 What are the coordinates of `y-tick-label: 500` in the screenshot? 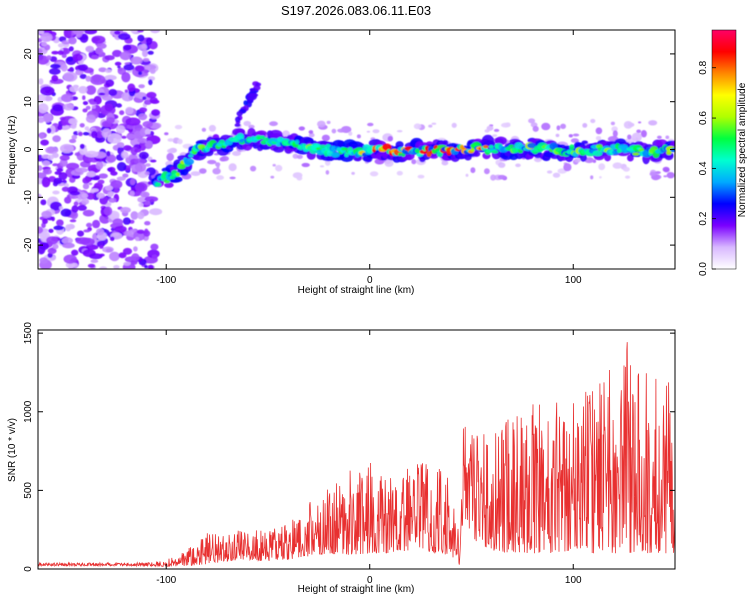 It's located at (28, 490).